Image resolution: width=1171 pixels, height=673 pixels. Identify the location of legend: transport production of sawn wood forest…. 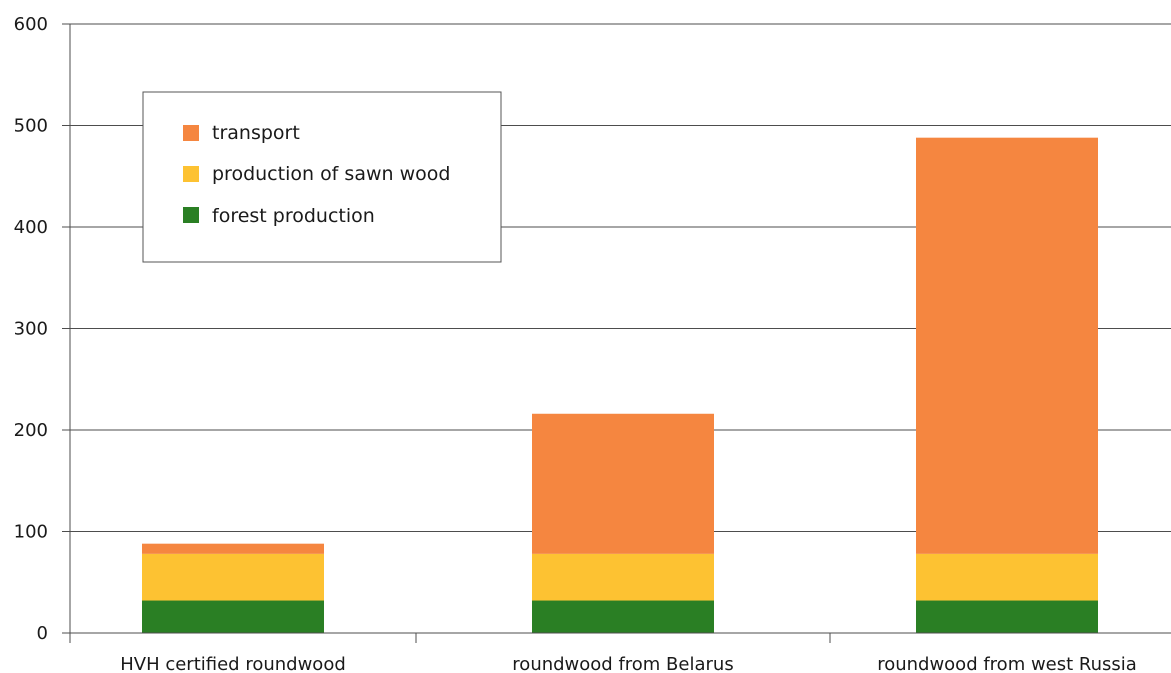
(322, 177).